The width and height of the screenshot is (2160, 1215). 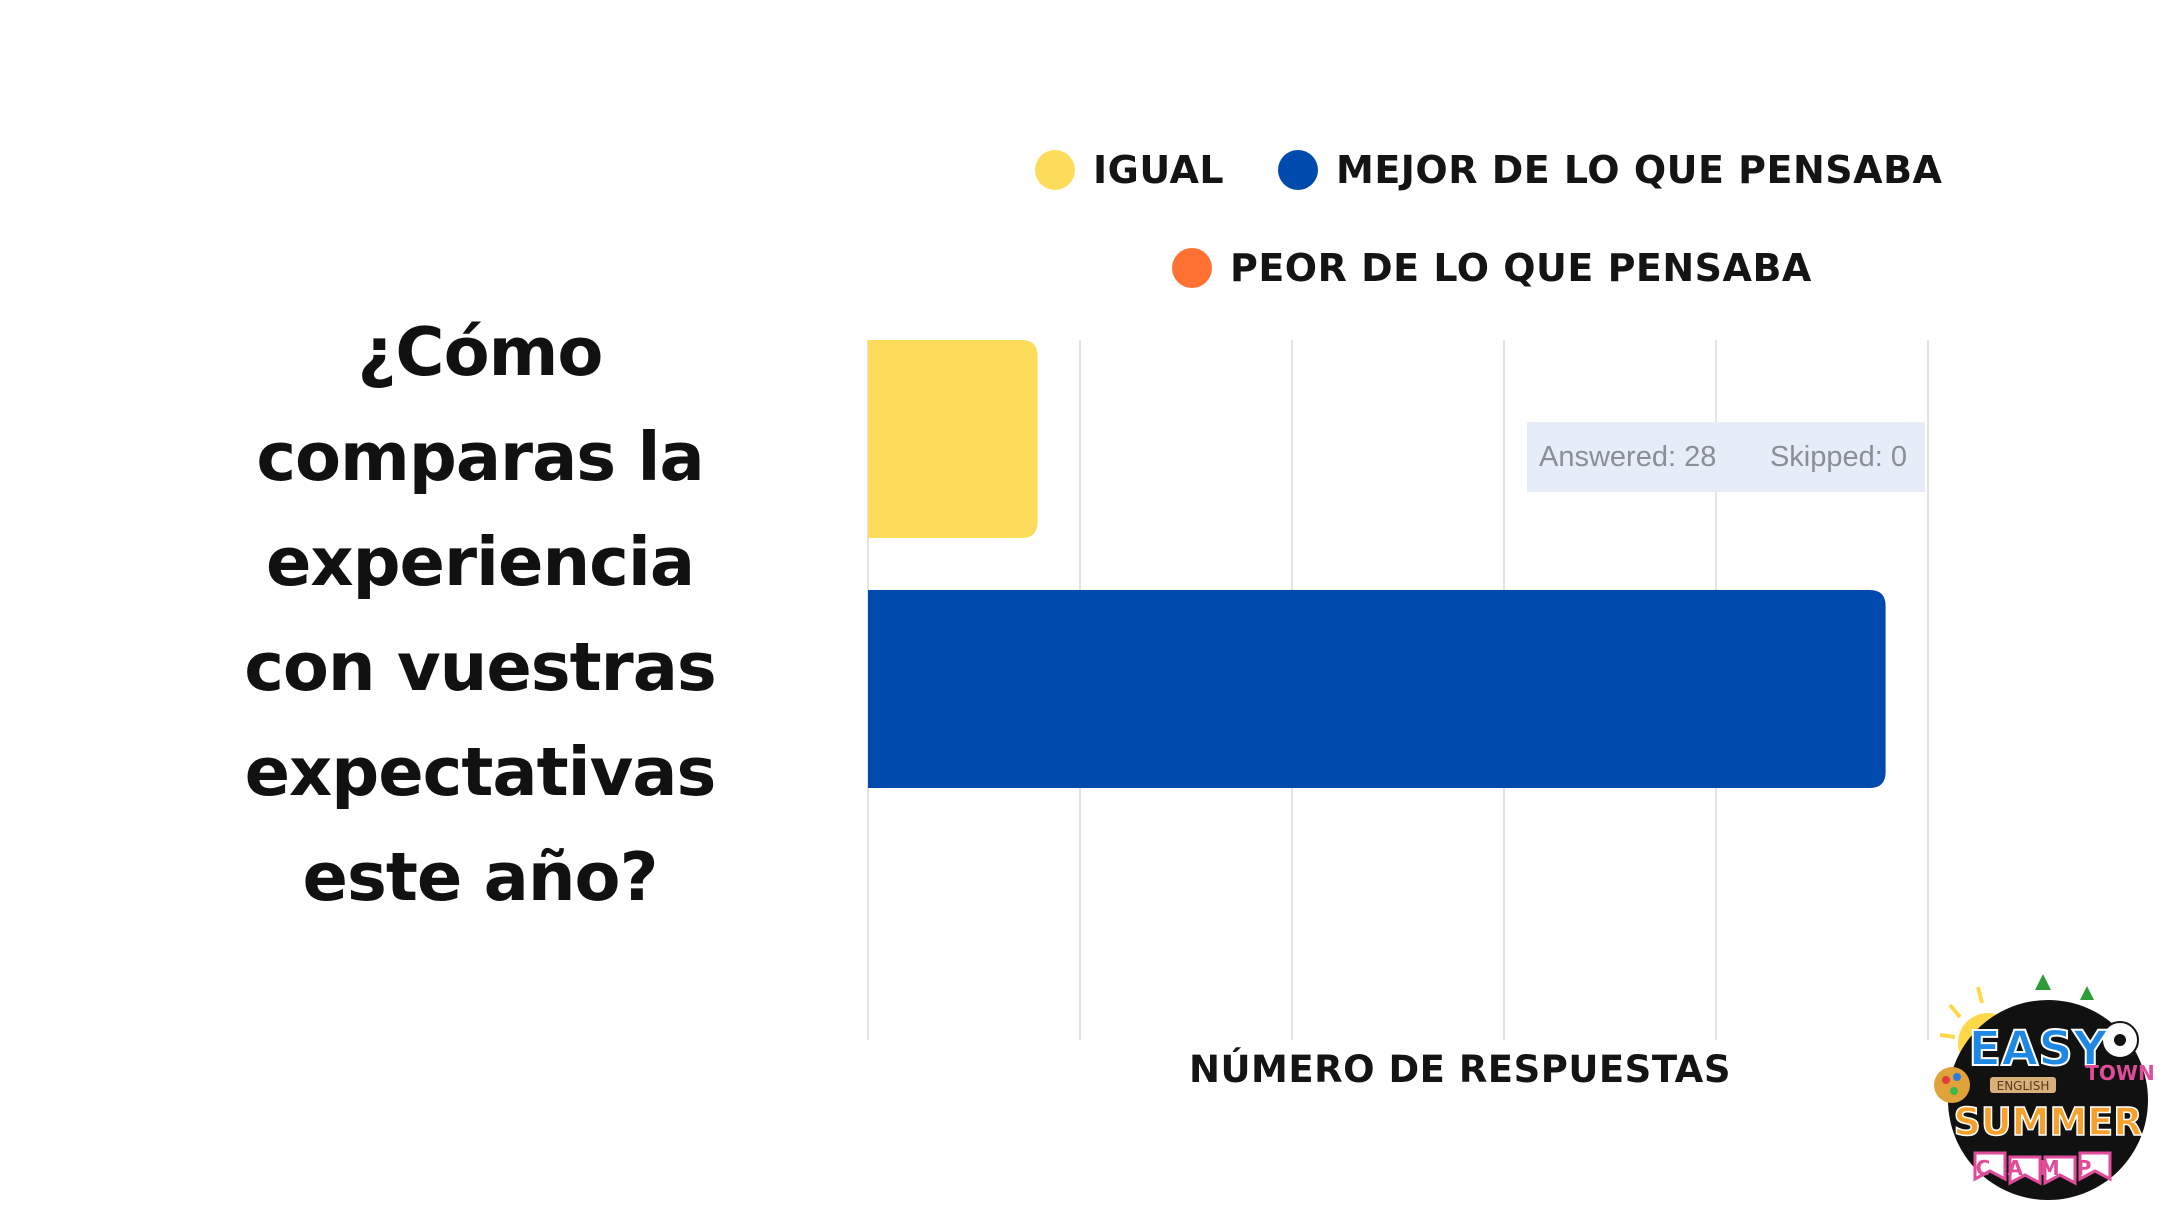 What do you see at coordinates (2119, 1073) in the screenshot?
I see `logo-town-text: TOWN` at bounding box center [2119, 1073].